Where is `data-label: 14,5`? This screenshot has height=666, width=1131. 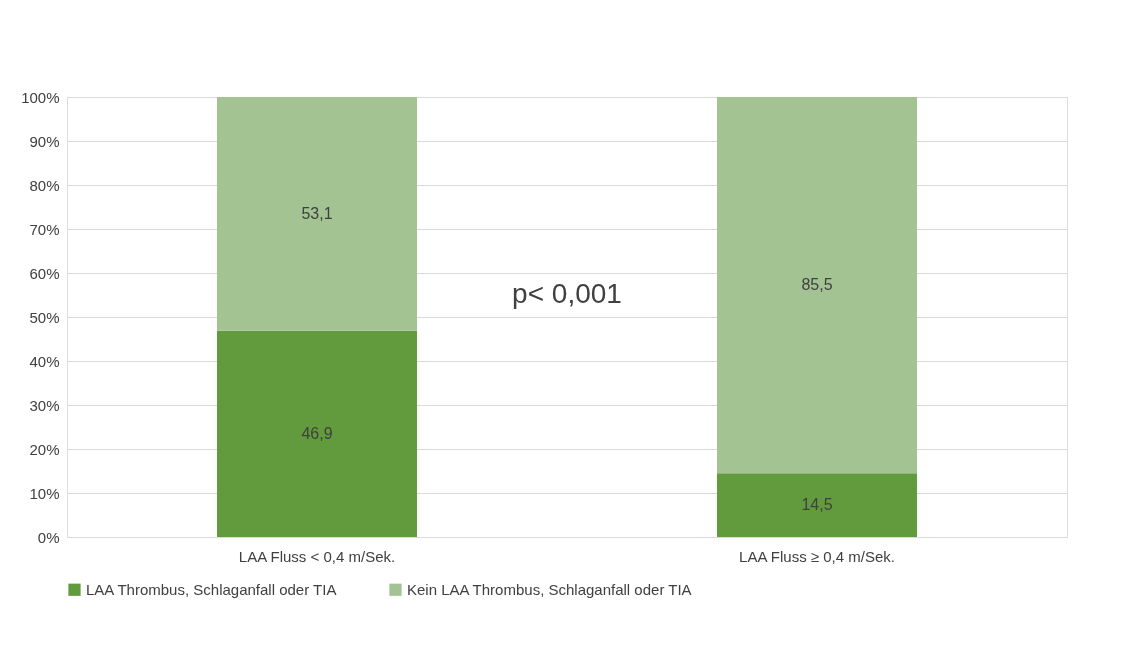 data-label: 14,5 is located at coordinates (817, 505).